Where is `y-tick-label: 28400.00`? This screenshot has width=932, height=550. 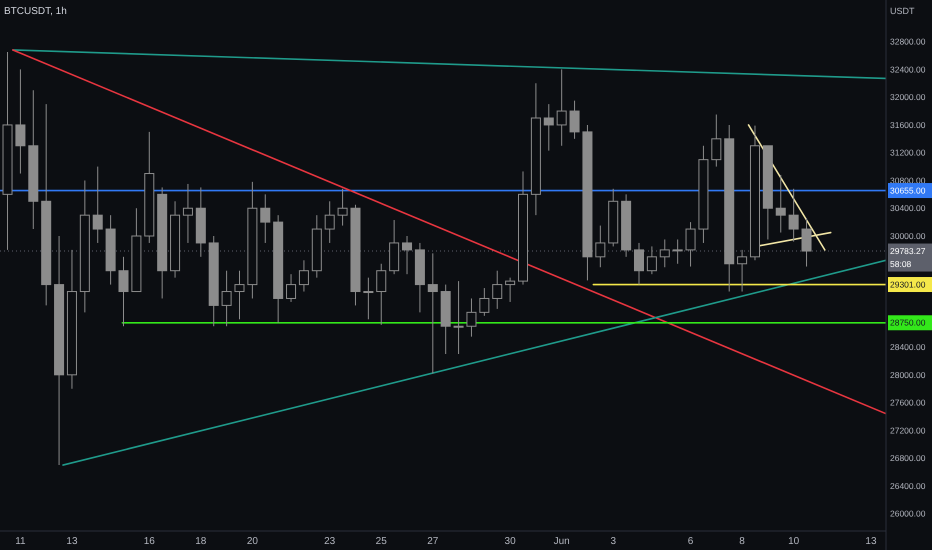 y-tick-label: 28400.00 is located at coordinates (908, 347).